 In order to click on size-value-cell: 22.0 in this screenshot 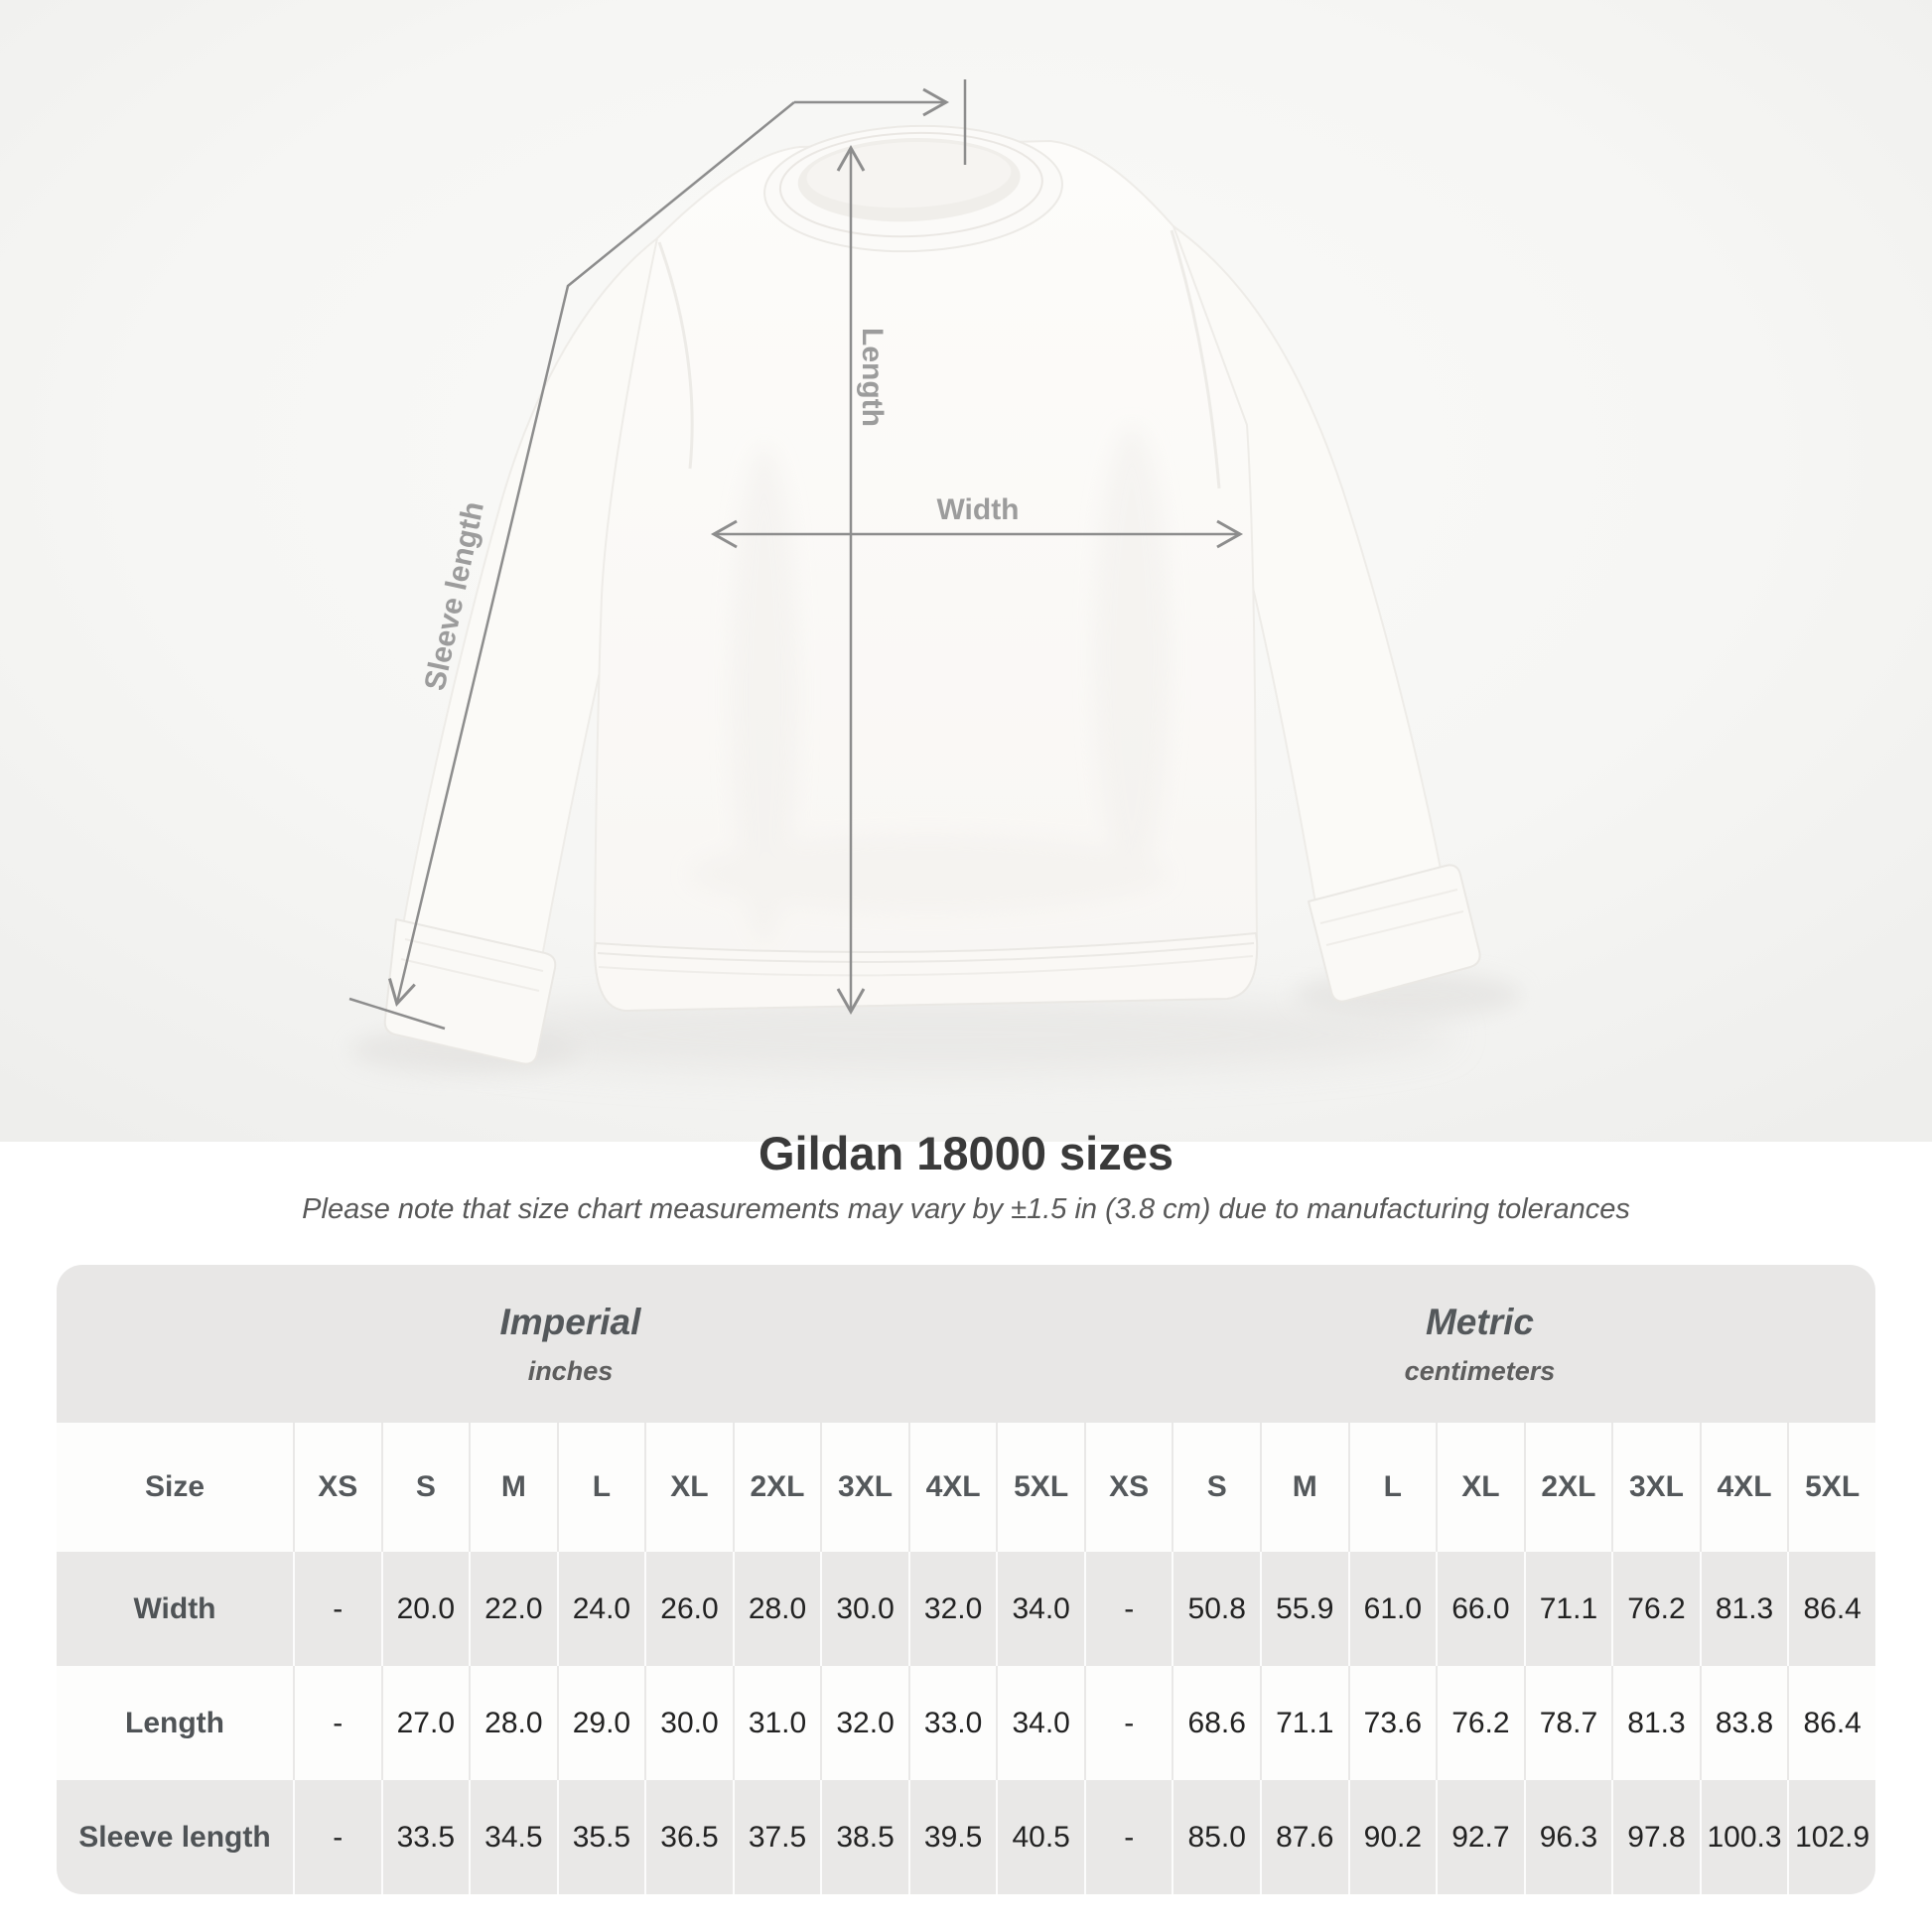, I will do `click(513, 1609)`.